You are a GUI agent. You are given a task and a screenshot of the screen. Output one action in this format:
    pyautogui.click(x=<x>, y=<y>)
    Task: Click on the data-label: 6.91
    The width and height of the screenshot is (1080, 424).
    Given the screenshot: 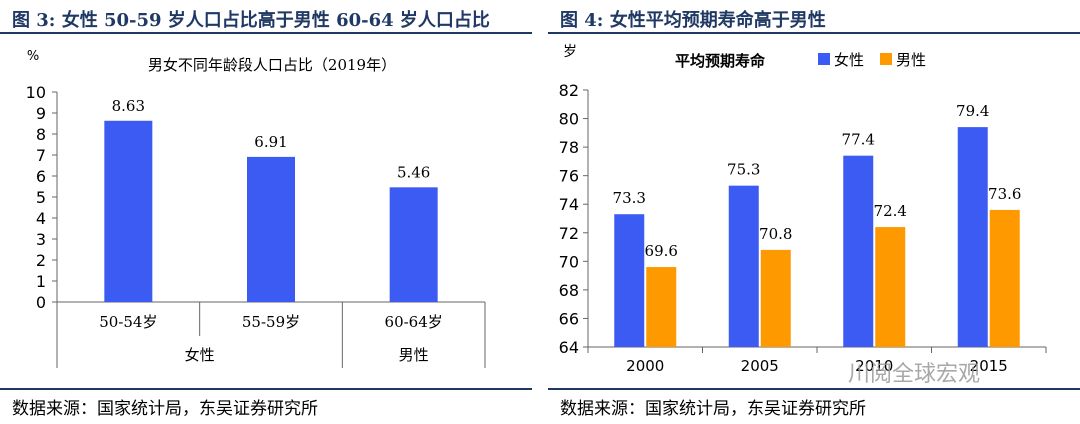 What is the action you would take?
    pyautogui.click(x=270, y=142)
    